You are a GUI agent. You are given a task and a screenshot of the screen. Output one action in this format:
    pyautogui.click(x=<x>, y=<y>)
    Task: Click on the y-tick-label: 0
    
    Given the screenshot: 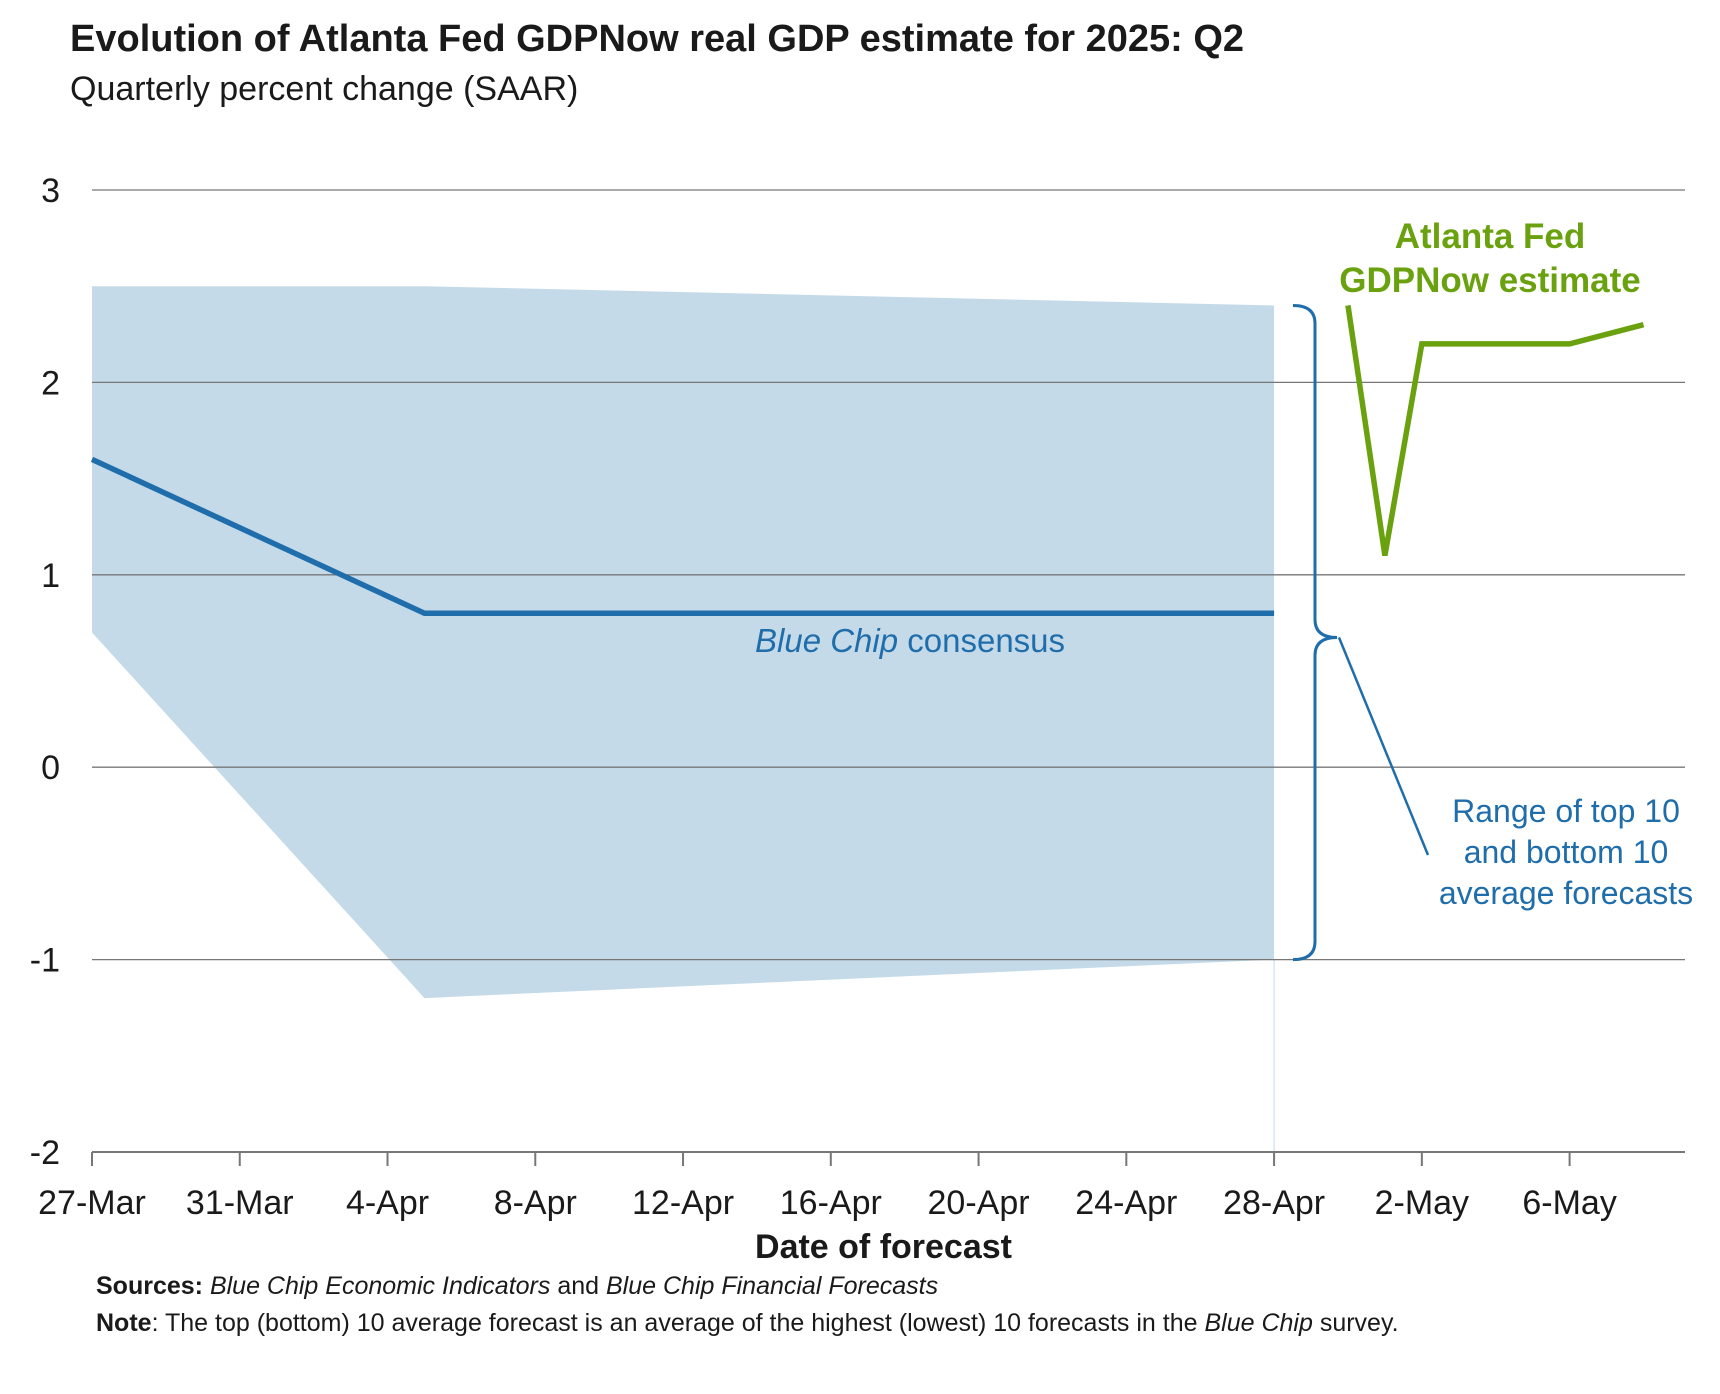 What is the action you would take?
    pyautogui.click(x=50, y=768)
    